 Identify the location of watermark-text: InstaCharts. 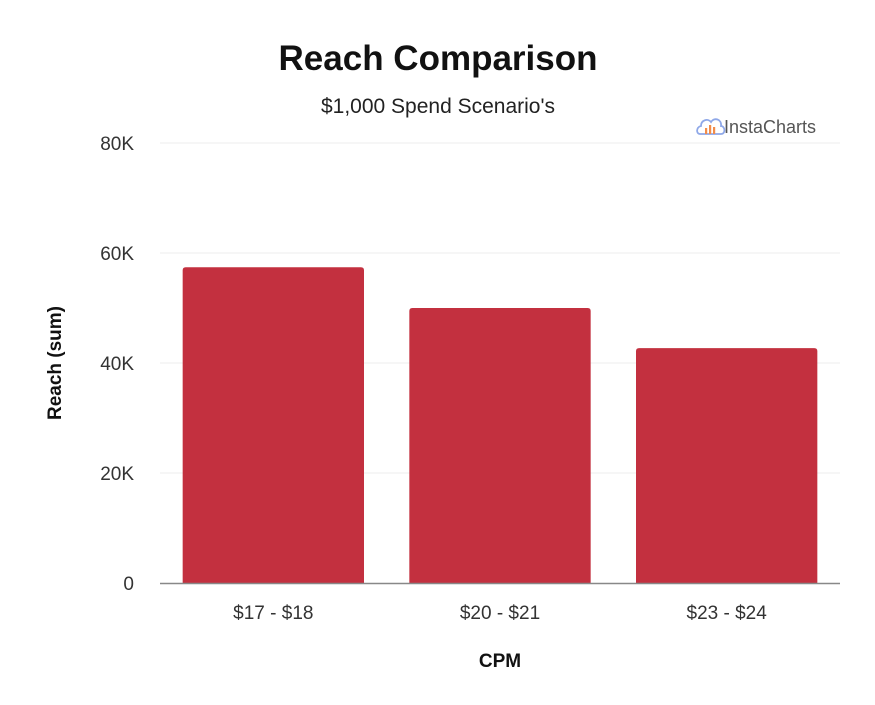
(770, 127).